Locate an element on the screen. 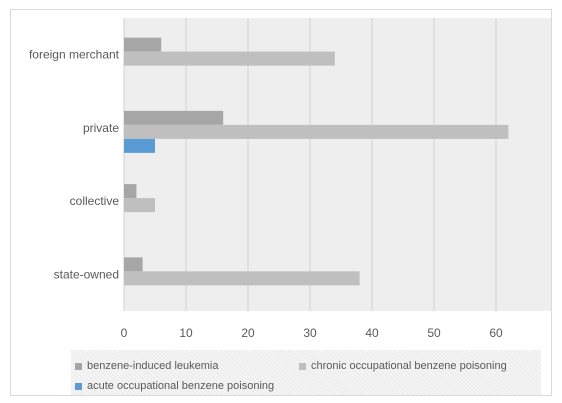  legend-item-chronic: chronic occupational benzene poisoning is located at coordinates (403, 366).